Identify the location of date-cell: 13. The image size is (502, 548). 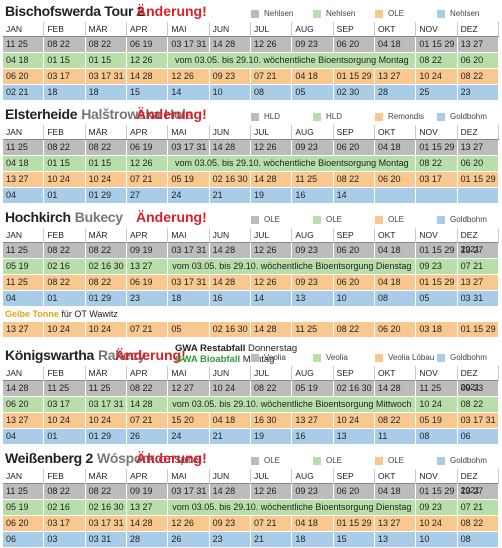
(313, 298).